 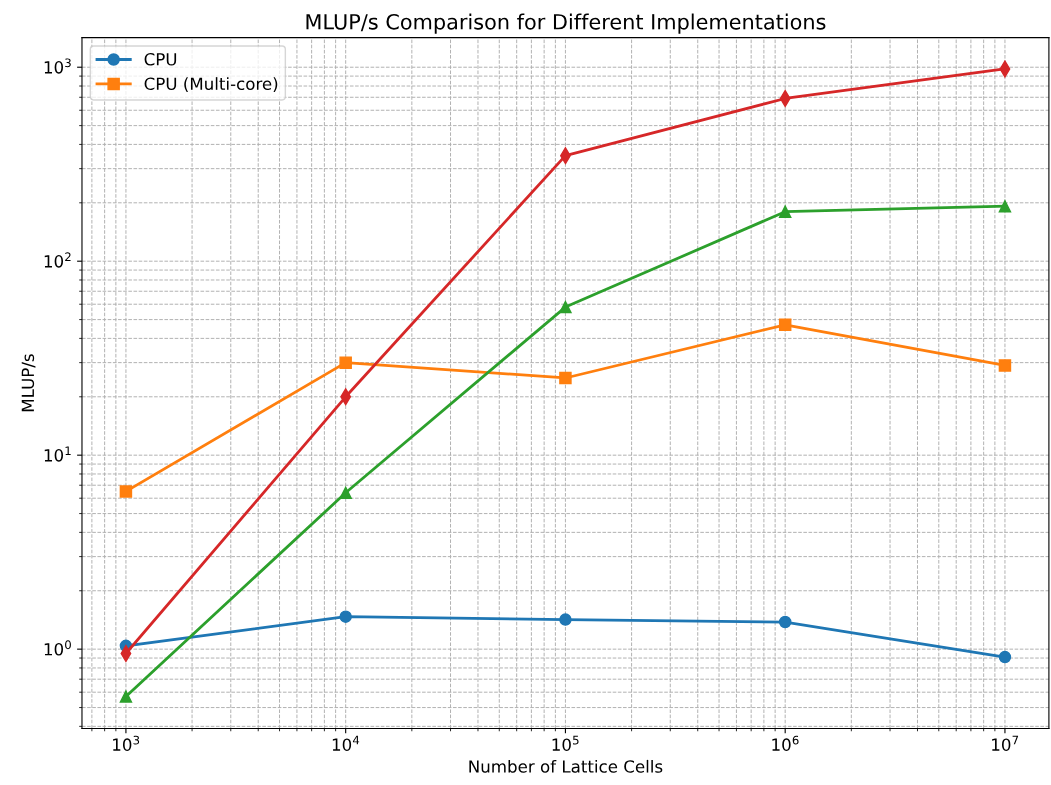 I want to click on y-tick-label: 10$^{1}$, so click(x=57, y=454).